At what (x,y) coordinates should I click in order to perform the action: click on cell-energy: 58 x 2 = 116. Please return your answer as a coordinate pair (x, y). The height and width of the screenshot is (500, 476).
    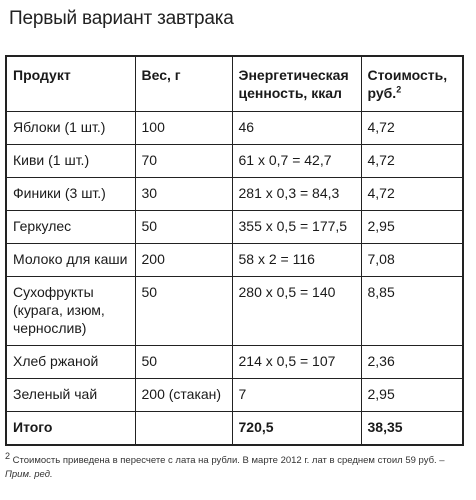
    Looking at the image, I should click on (296, 260).